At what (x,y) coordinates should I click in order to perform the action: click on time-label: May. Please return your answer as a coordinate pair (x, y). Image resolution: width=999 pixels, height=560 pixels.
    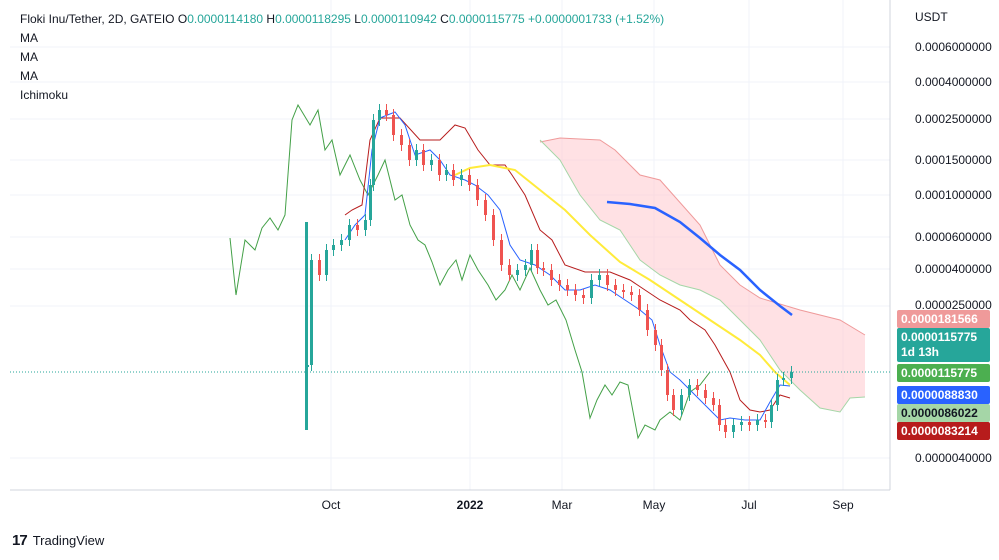
    Looking at the image, I should click on (654, 505).